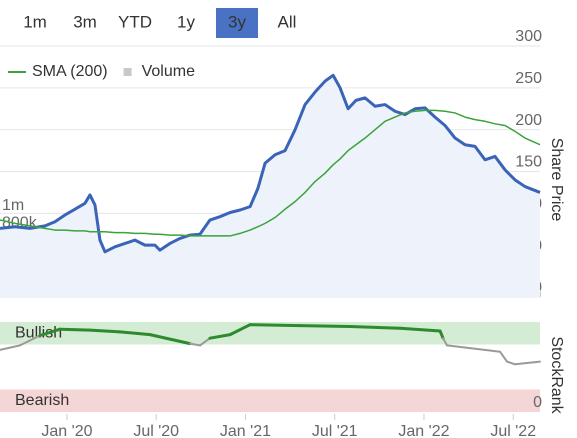 Image resolution: width=577 pixels, height=438 pixels. What do you see at coordinates (287, 21) in the screenshot?
I see `range-button: All` at bounding box center [287, 21].